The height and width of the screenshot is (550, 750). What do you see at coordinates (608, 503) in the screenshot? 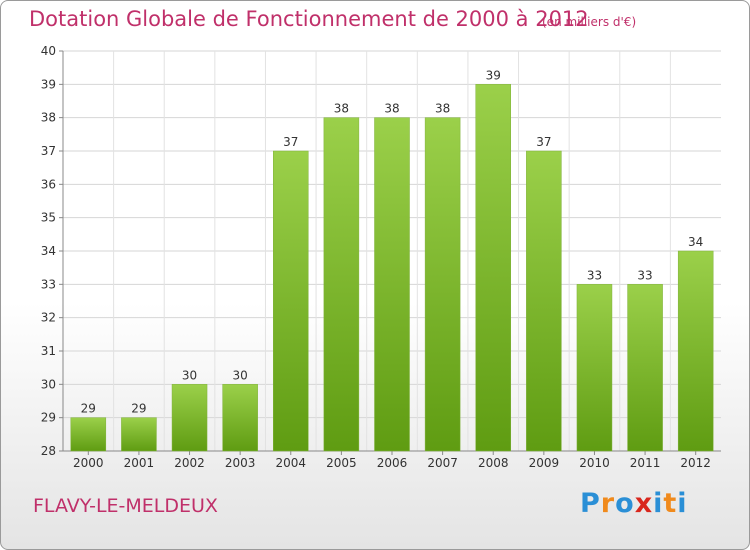
I see `logo-letter: r` at bounding box center [608, 503].